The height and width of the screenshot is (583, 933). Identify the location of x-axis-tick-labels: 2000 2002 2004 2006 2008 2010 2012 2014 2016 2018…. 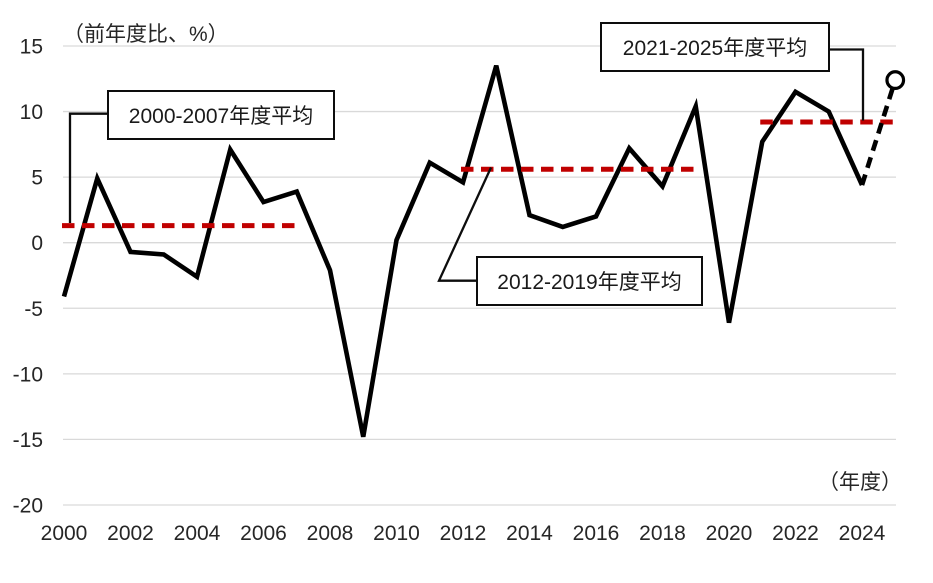
(463, 533).